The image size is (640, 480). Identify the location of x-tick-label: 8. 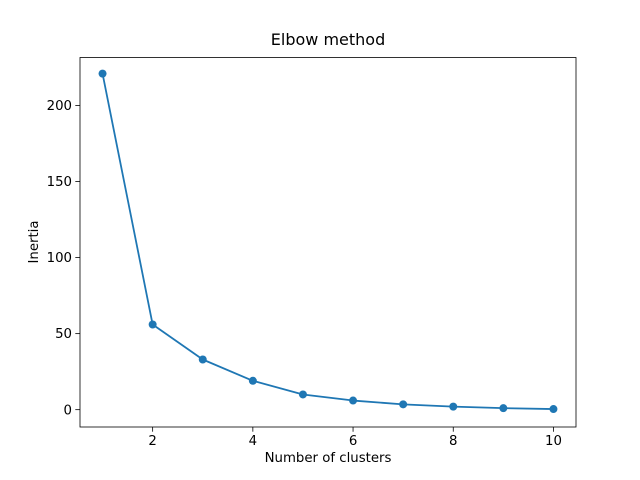
(453, 441).